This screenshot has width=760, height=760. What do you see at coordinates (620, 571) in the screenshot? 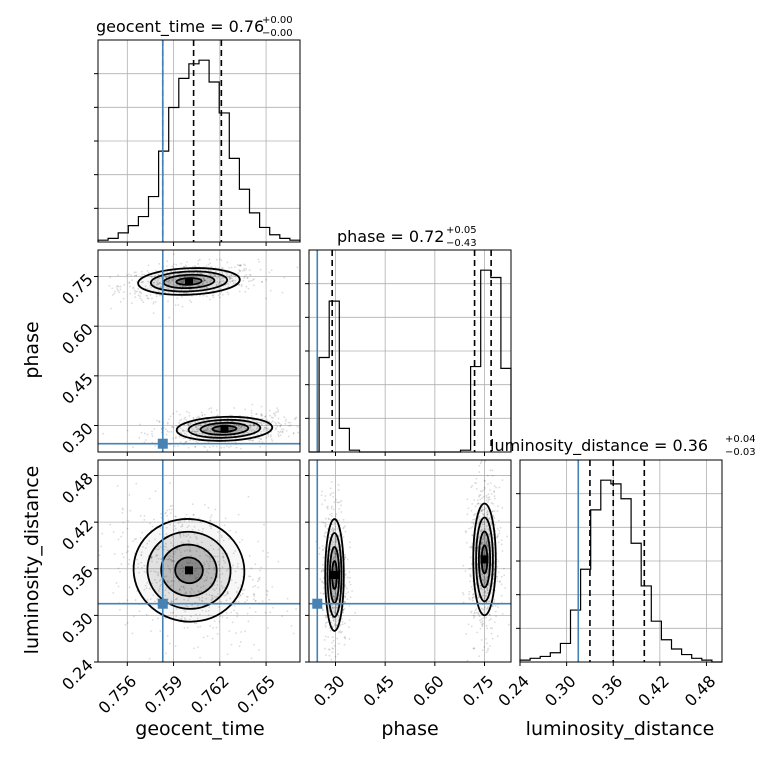
I see `histogram-luminosity_distance` at bounding box center [620, 571].